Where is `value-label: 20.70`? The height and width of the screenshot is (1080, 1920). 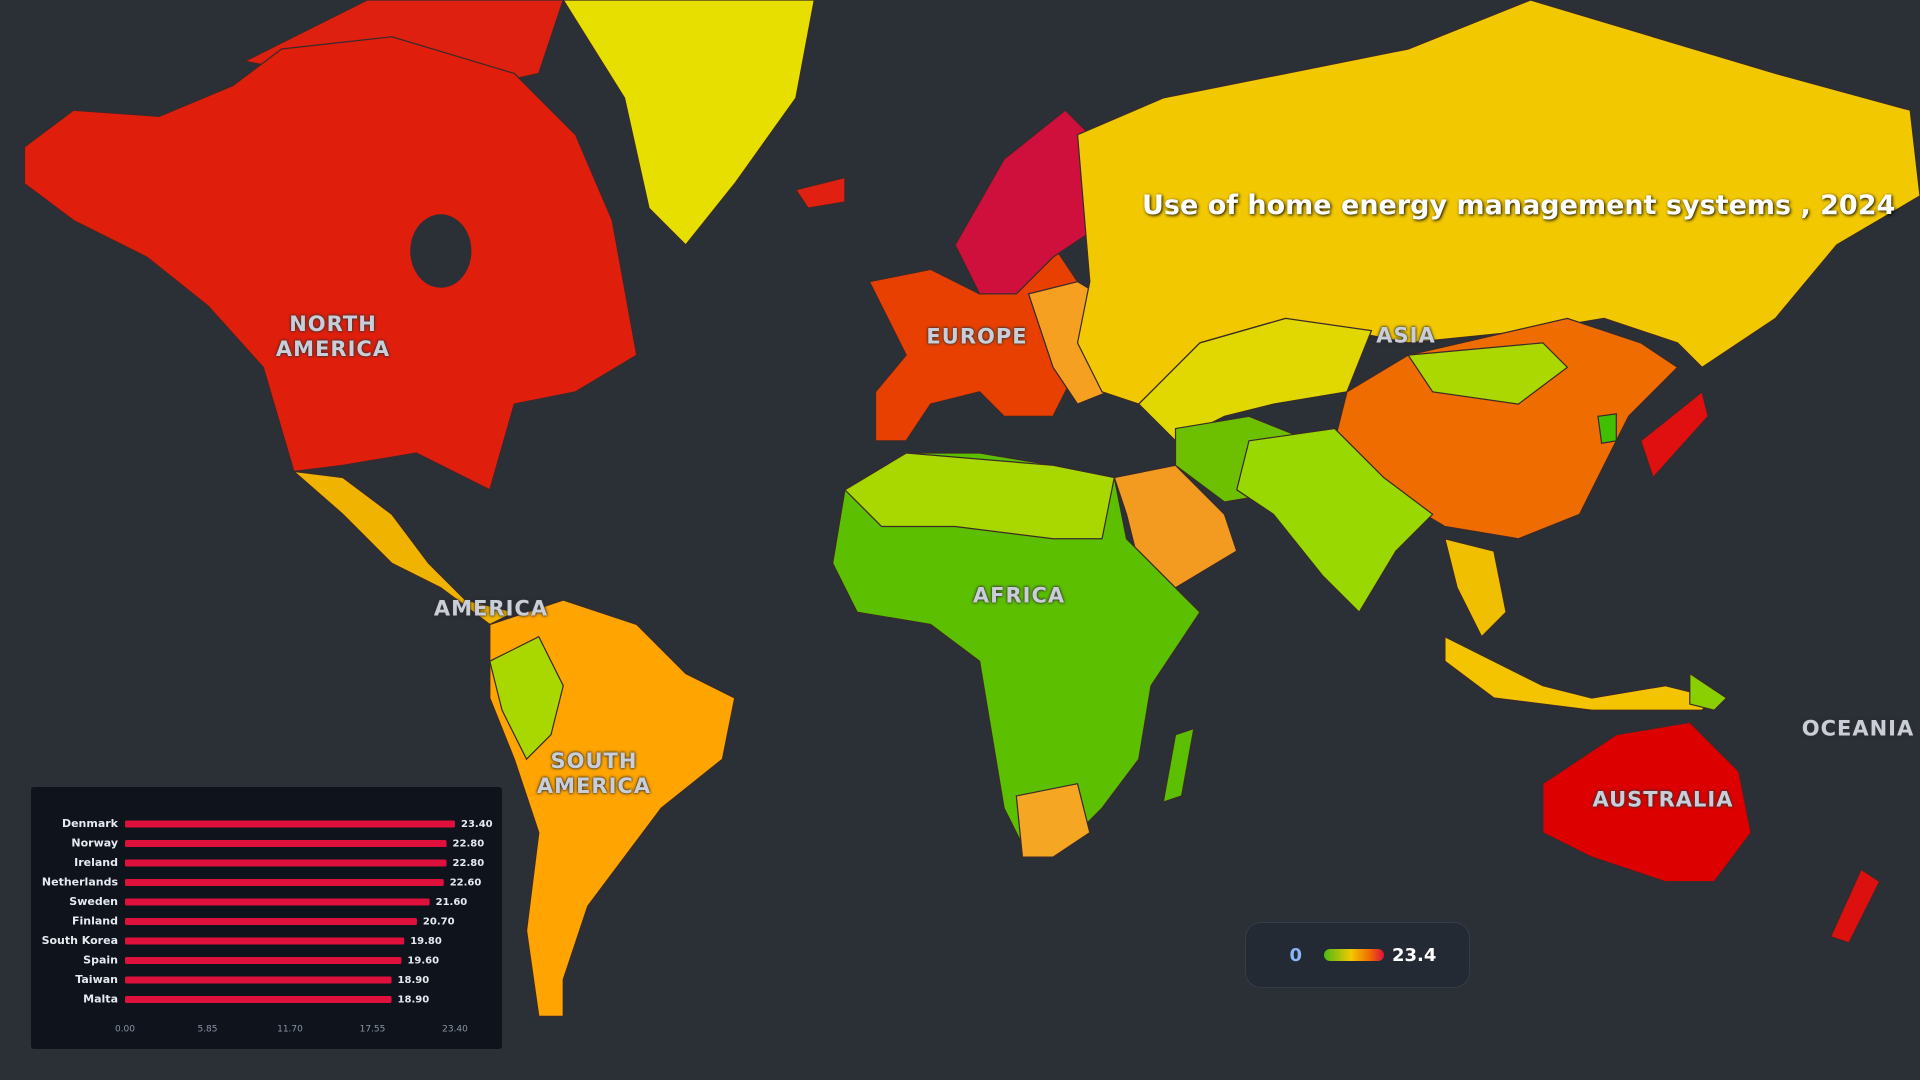
value-label: 20.70 is located at coordinates (439, 922).